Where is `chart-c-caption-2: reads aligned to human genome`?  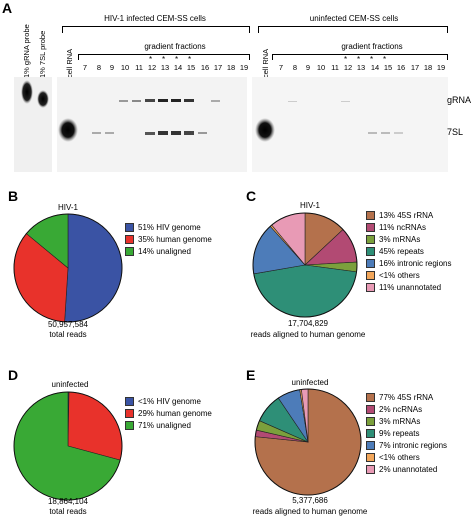 chart-c-caption-2: reads aligned to human genome is located at coordinates (308, 334).